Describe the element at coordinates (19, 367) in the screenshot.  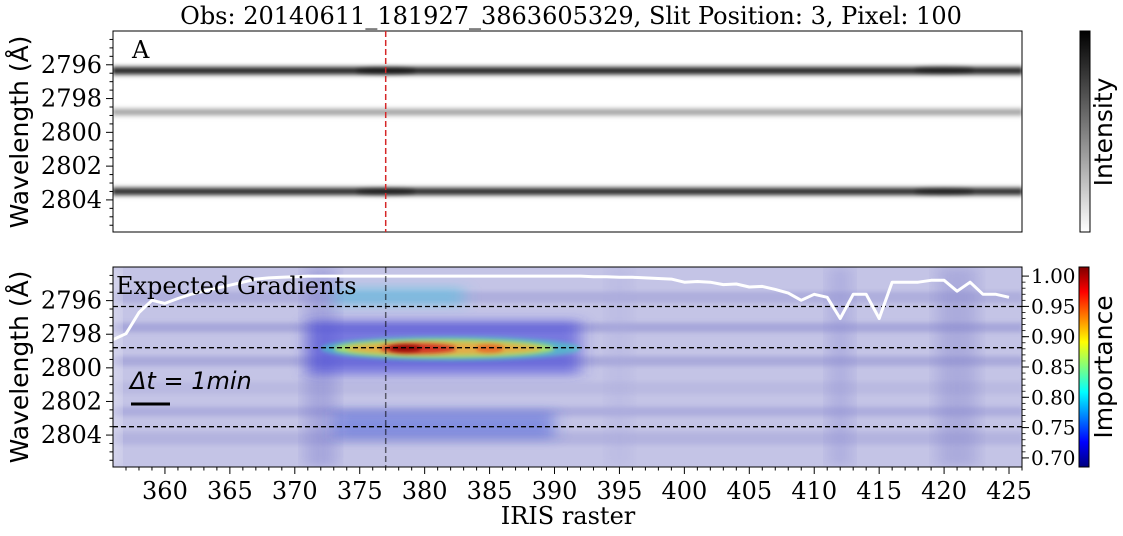
I see `bottom-y-axis-label: Wavelength (Å)` at that location.